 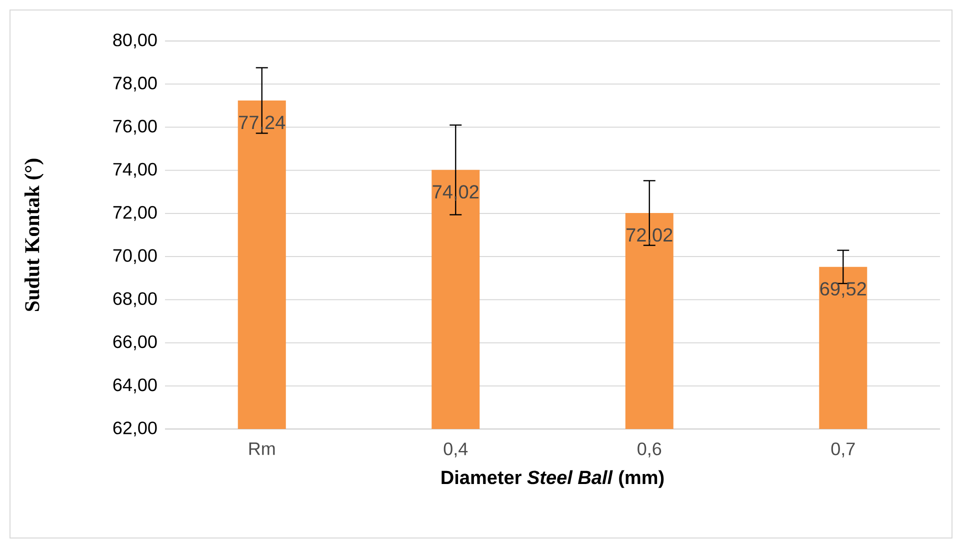 I want to click on y-tick-label: 72,00, so click(x=135, y=213).